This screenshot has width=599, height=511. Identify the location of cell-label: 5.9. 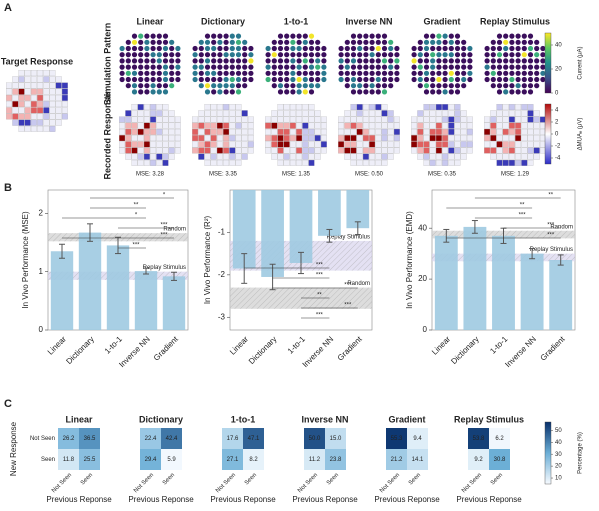
(171, 460).